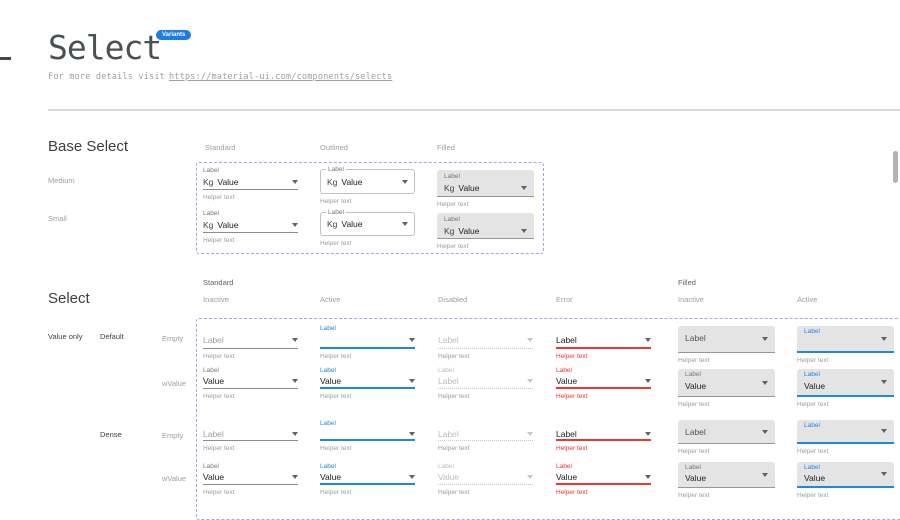 This screenshot has width=900, height=520. Describe the element at coordinates (603, 383) in the screenshot. I see `select-error-value: Label Value Helper text` at that location.